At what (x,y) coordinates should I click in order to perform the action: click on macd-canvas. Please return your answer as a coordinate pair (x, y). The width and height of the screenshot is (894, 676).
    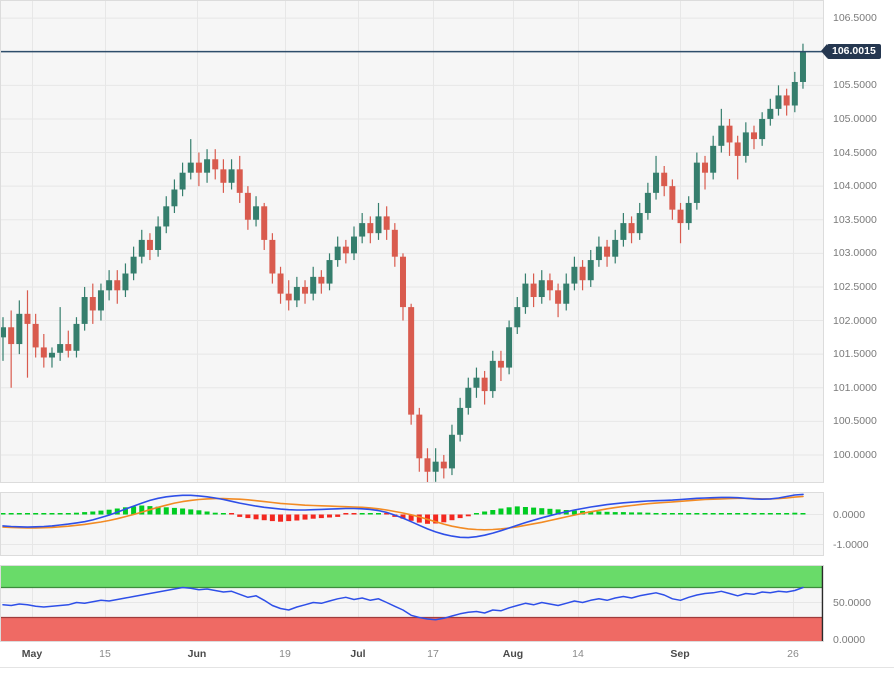
    Looking at the image, I should click on (412, 524).